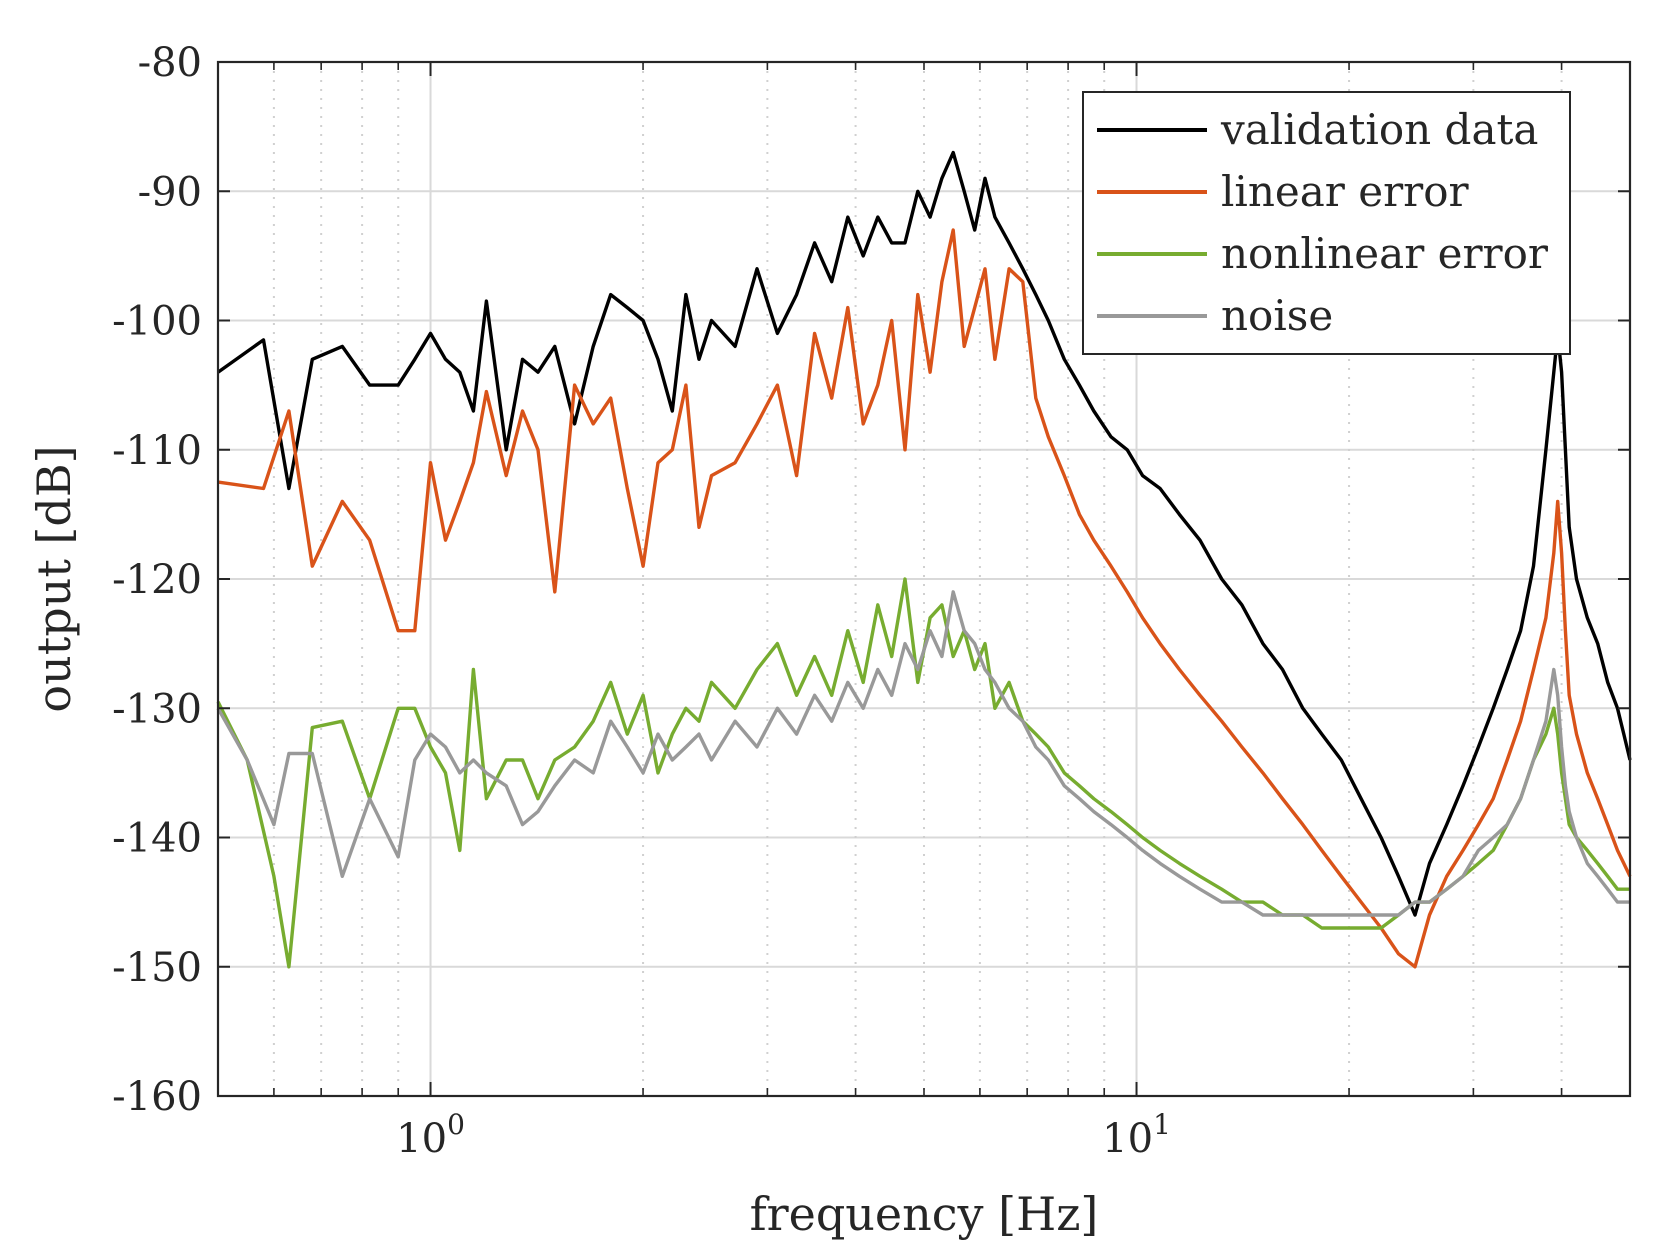  What do you see at coordinates (1277, 315) in the screenshot?
I see `legend-label: noise` at bounding box center [1277, 315].